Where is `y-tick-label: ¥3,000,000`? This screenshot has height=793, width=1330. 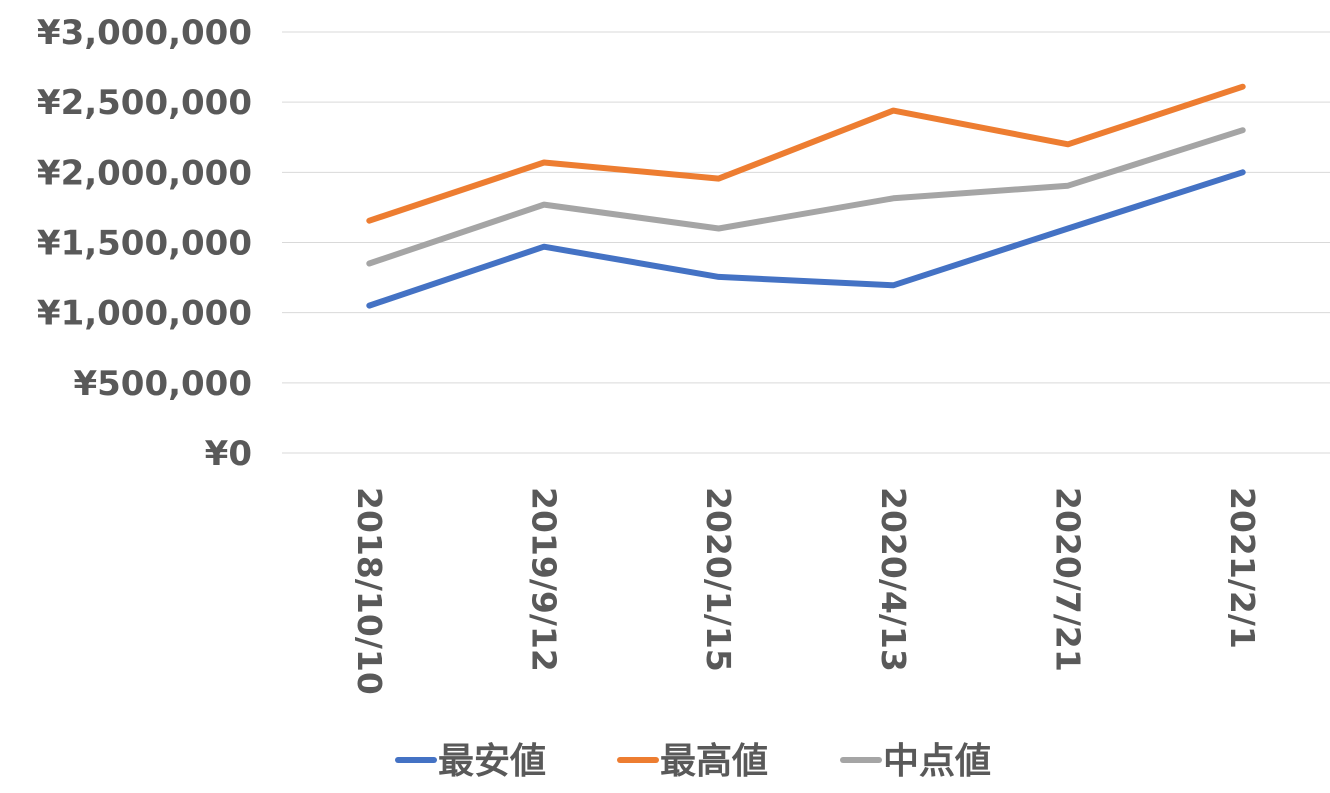 y-tick-label: ¥3,000,000 is located at coordinates (144, 33).